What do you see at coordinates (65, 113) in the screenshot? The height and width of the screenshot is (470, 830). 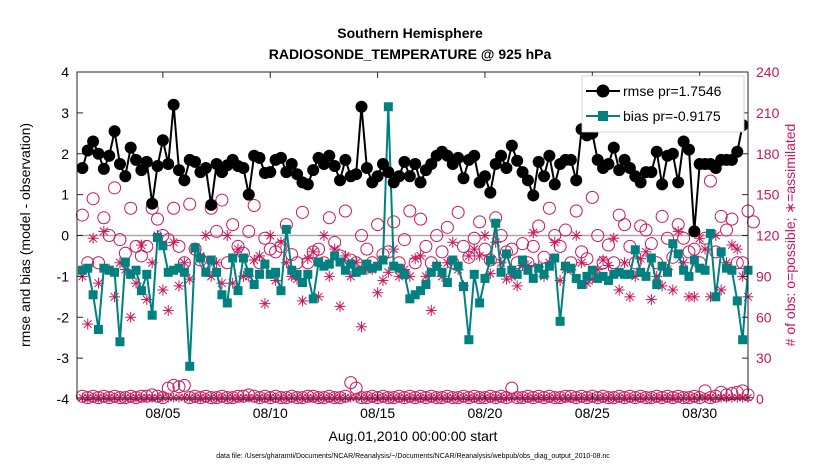 I see `left-axis-tick-label: 3` at bounding box center [65, 113].